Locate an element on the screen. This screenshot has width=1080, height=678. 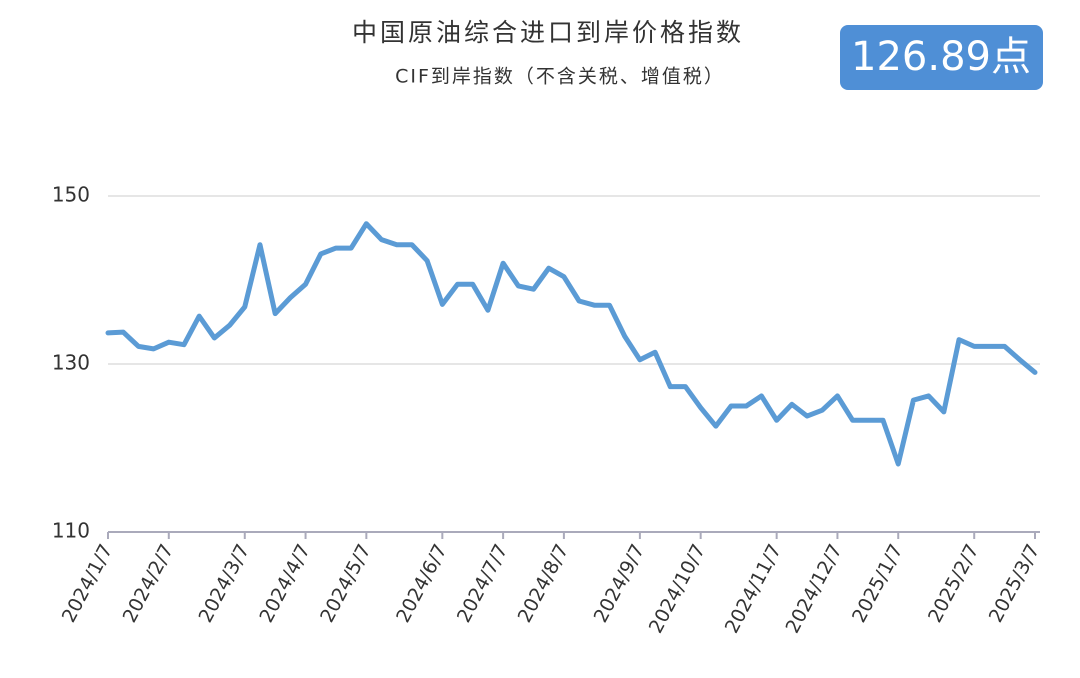
x-tick-label: 2024/10/7 is located at coordinates (677, 589).